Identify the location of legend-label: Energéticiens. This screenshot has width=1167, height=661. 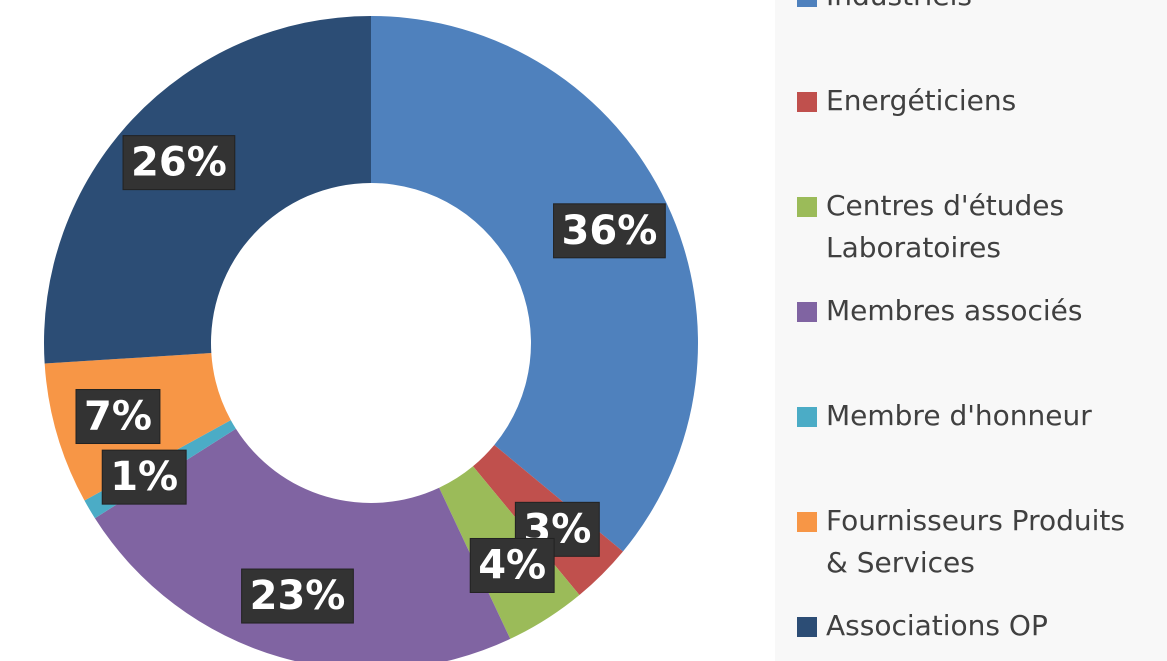
(921, 100).